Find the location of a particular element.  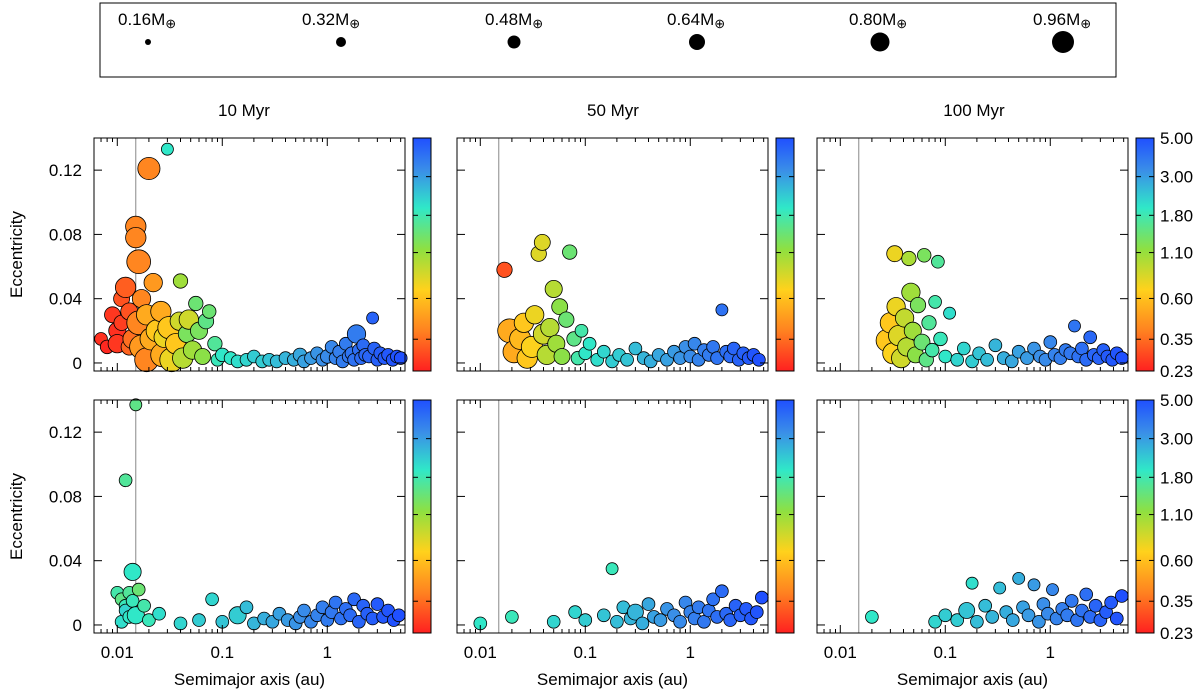

legend-box is located at coordinates (608, 40).